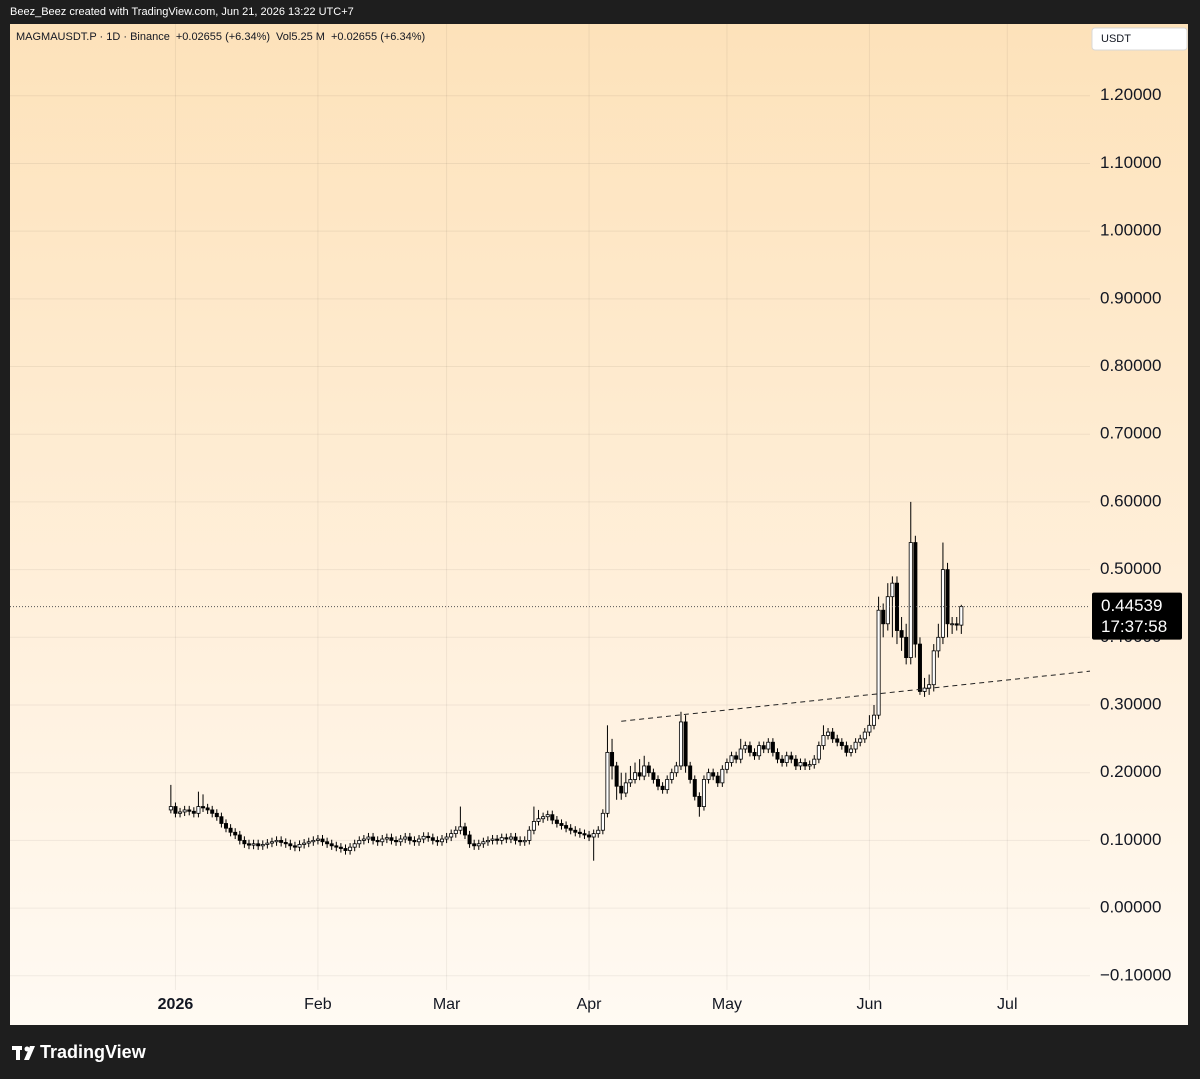 This screenshot has height=1079, width=1200. Describe the element at coordinates (1130, 230) in the screenshot. I see `y-tick-label: 1.00000` at that location.